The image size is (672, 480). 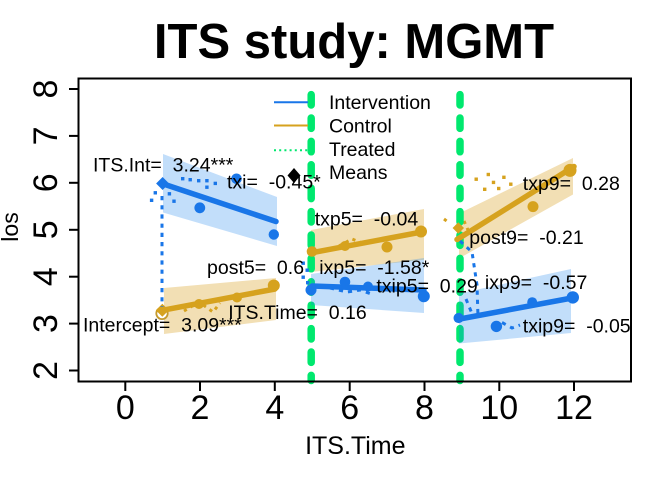 I want to click on svg-text: txp5= -0.04, so click(x=367, y=220).